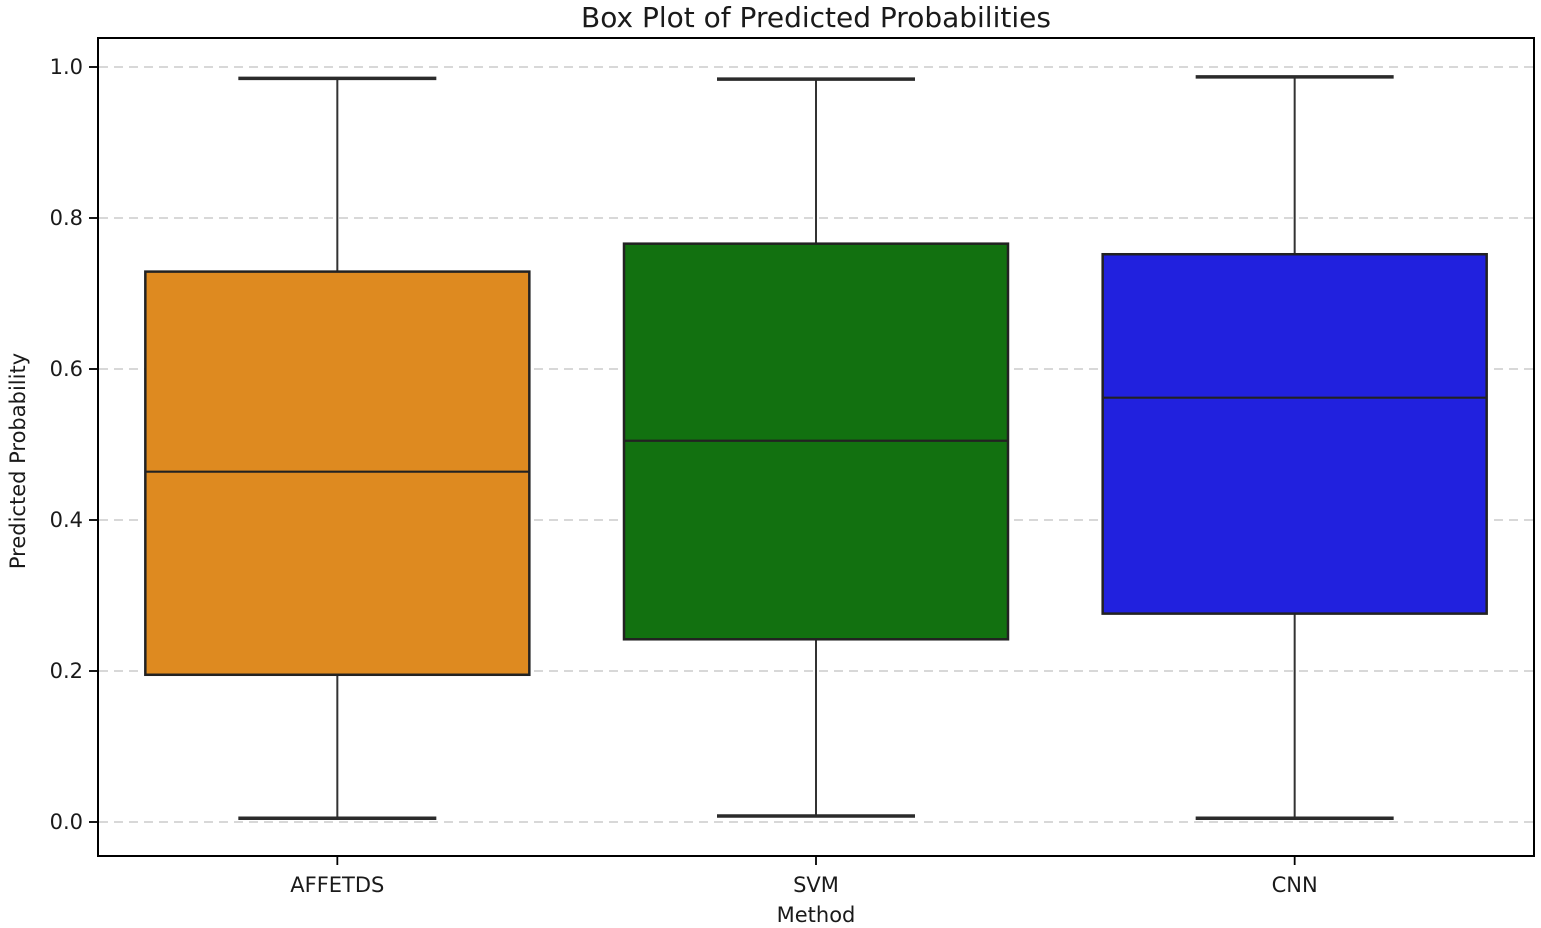 This screenshot has width=1541, height=928. Describe the element at coordinates (816, 885) in the screenshot. I see `x-tick-label-svm: SVM` at that location.